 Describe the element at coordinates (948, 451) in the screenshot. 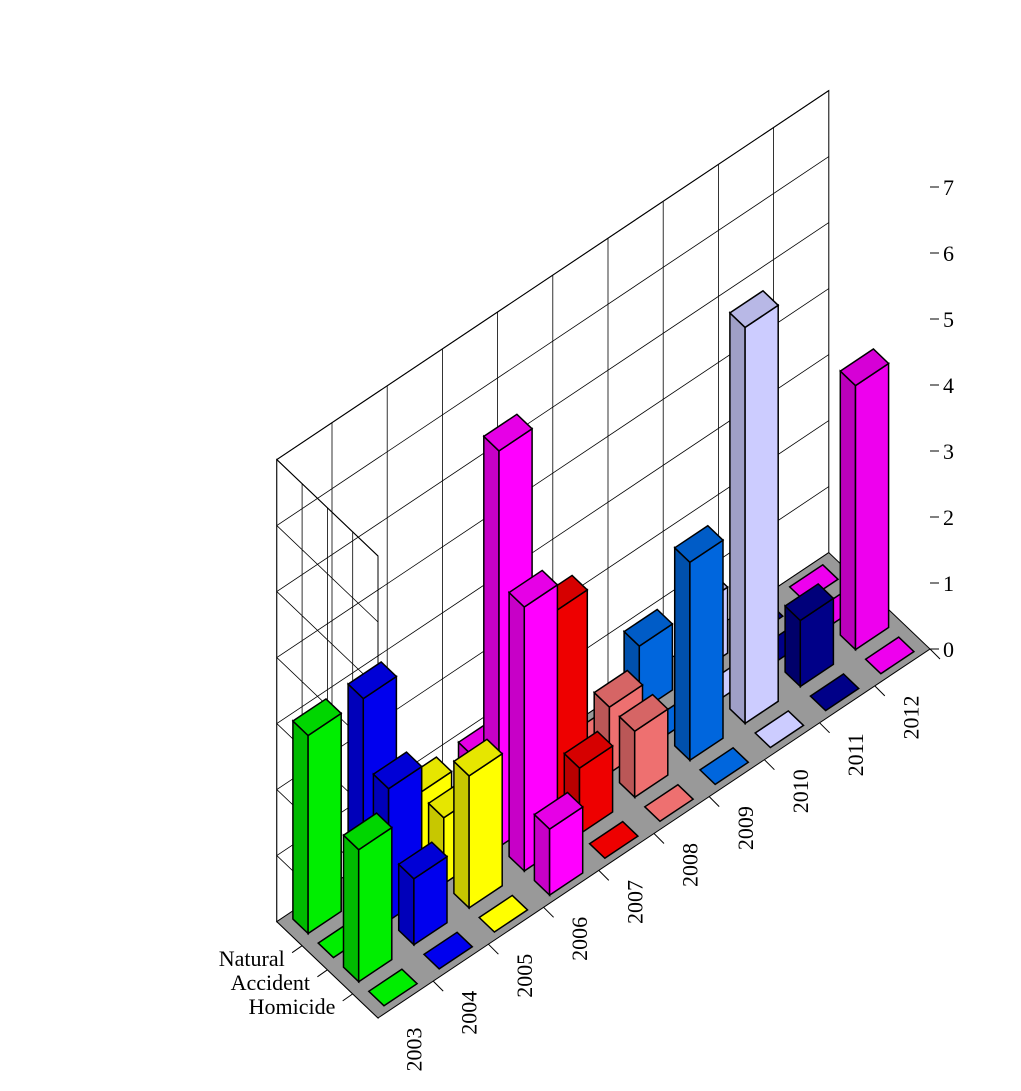

I see `z-tick-label: 3` at that location.